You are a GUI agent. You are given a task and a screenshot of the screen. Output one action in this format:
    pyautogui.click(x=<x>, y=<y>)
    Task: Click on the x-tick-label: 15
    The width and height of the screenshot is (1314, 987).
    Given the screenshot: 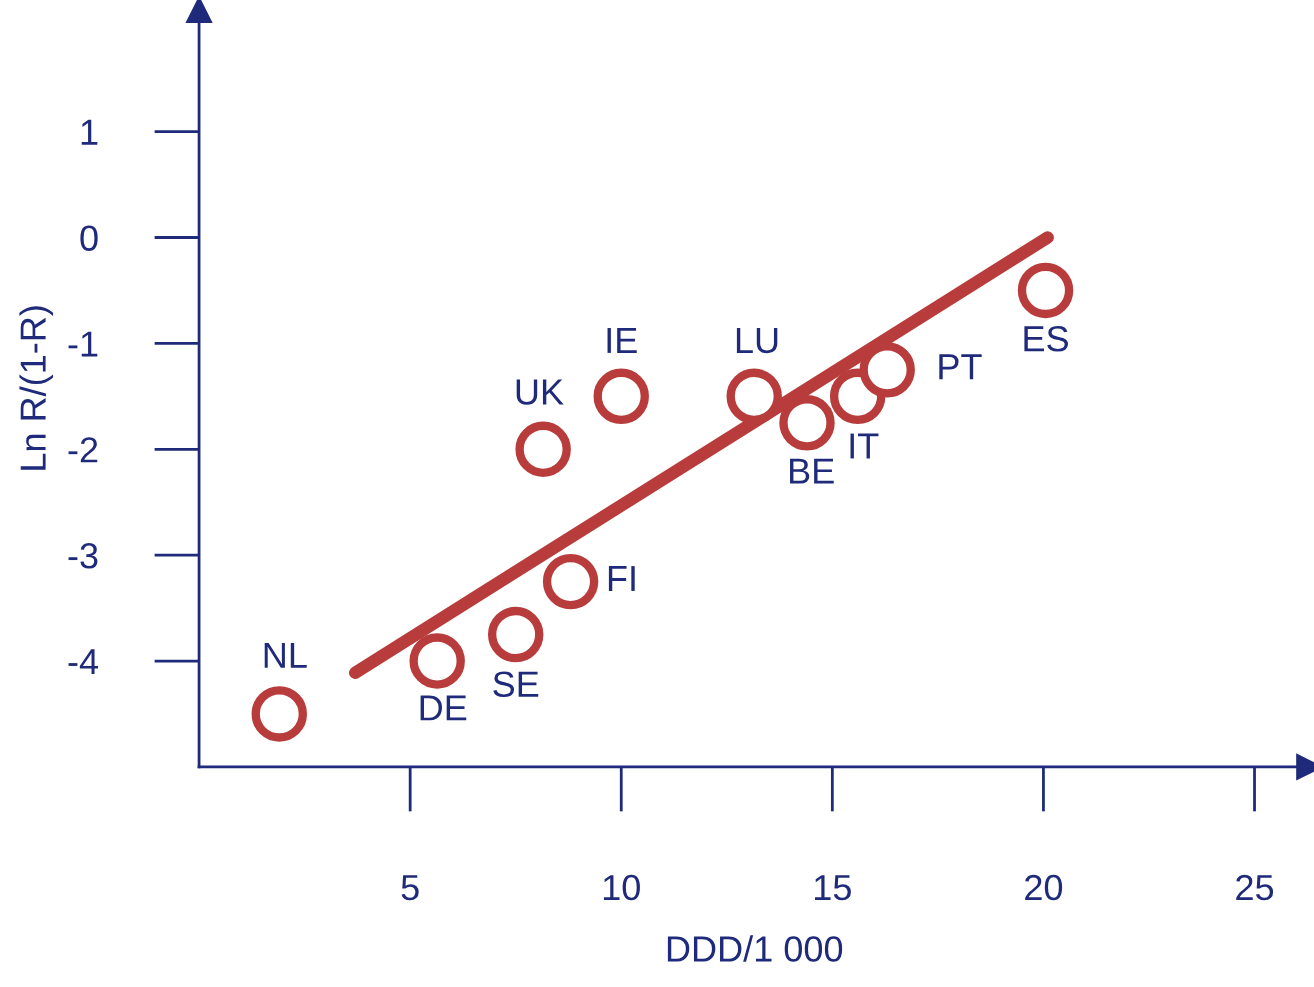 What is the action you would take?
    pyautogui.click(x=833, y=888)
    